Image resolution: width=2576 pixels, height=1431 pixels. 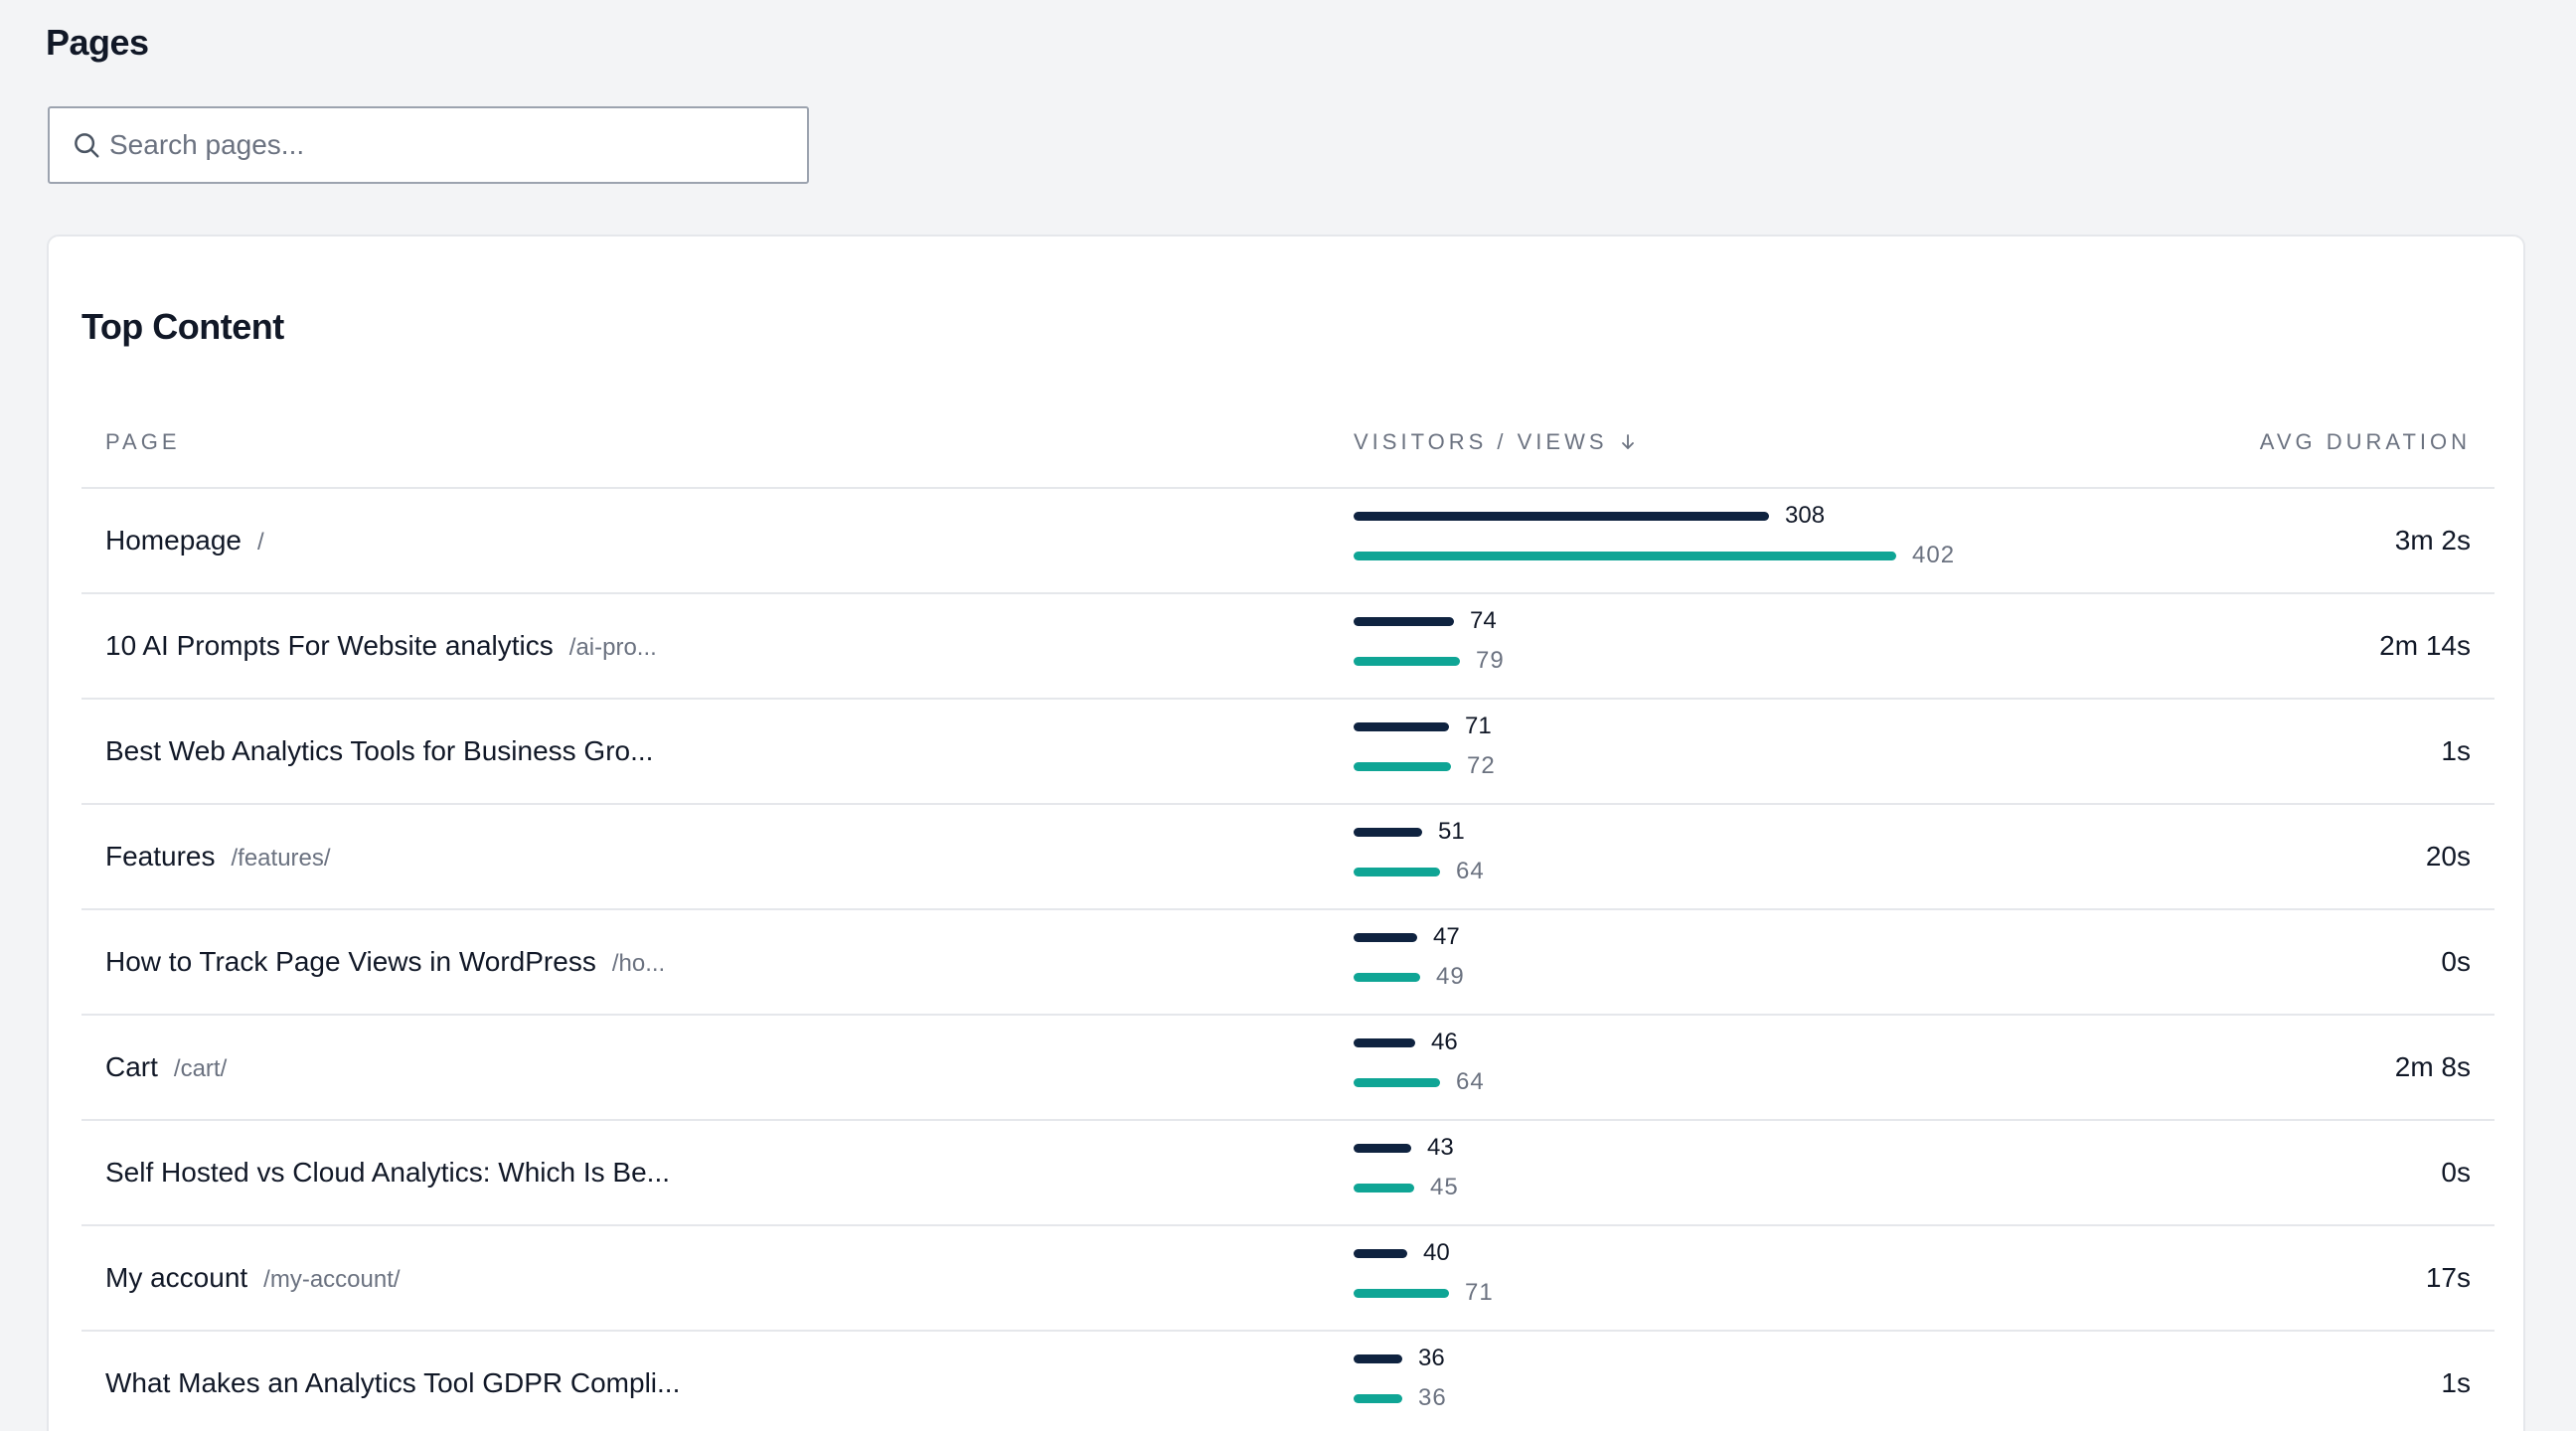 I want to click on visitors-line: 47, so click(x=1407, y=937).